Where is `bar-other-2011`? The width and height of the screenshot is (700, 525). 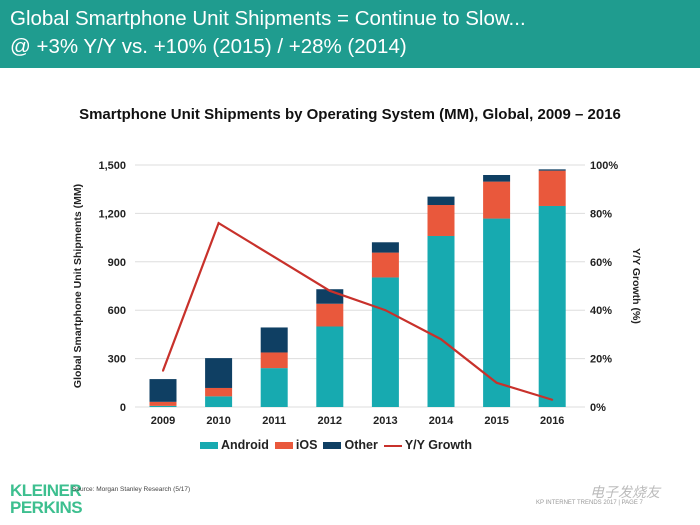
bar-other-2011 is located at coordinates (274, 340).